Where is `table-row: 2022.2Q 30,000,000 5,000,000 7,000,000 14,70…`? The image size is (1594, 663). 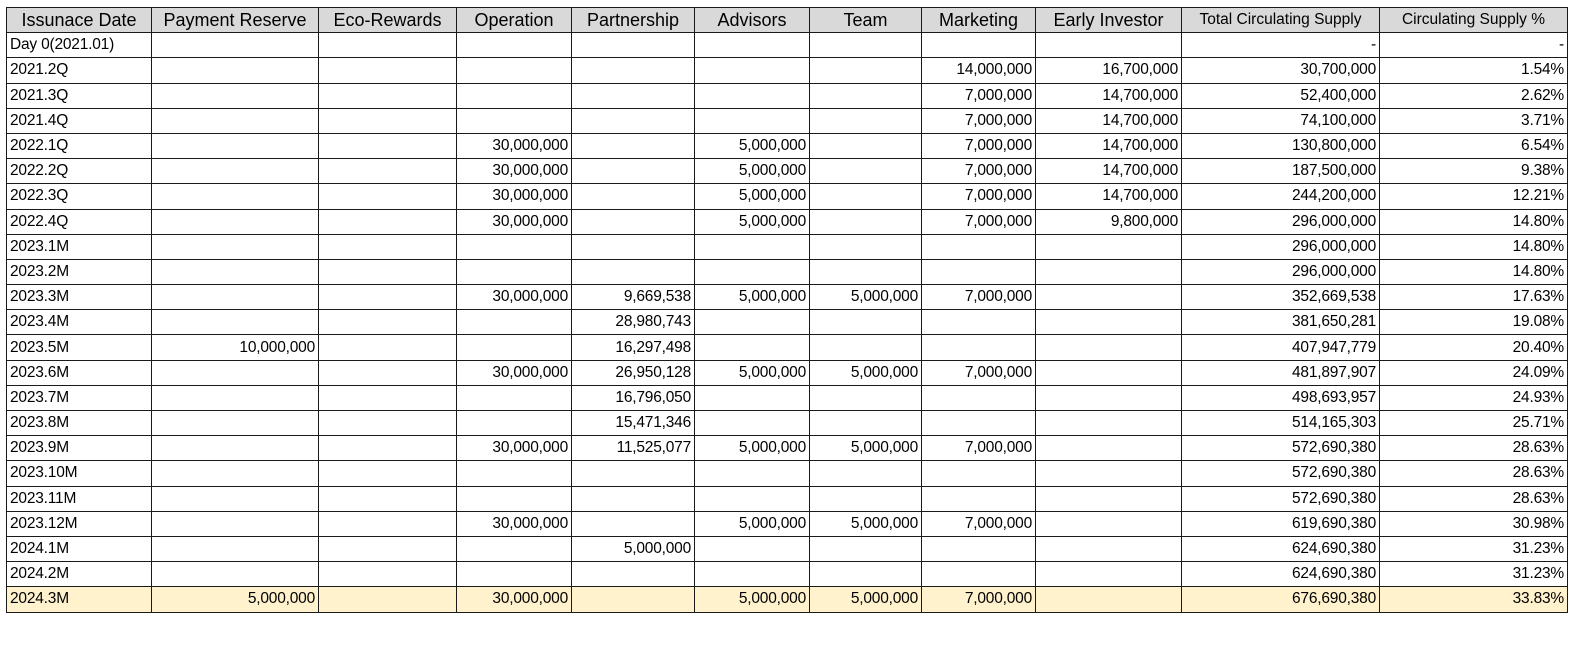
table-row: 2022.2Q 30,000,000 5,000,000 7,000,000 14,70… is located at coordinates (787, 171).